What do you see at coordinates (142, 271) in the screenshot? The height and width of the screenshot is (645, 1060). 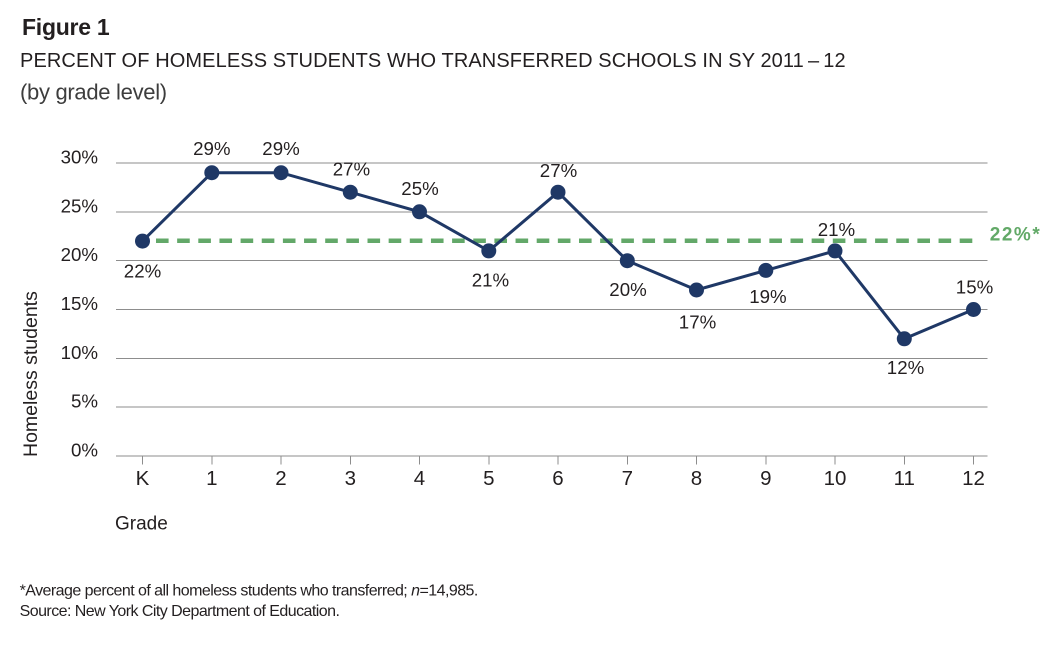 I see `svg-text: 22%` at bounding box center [142, 271].